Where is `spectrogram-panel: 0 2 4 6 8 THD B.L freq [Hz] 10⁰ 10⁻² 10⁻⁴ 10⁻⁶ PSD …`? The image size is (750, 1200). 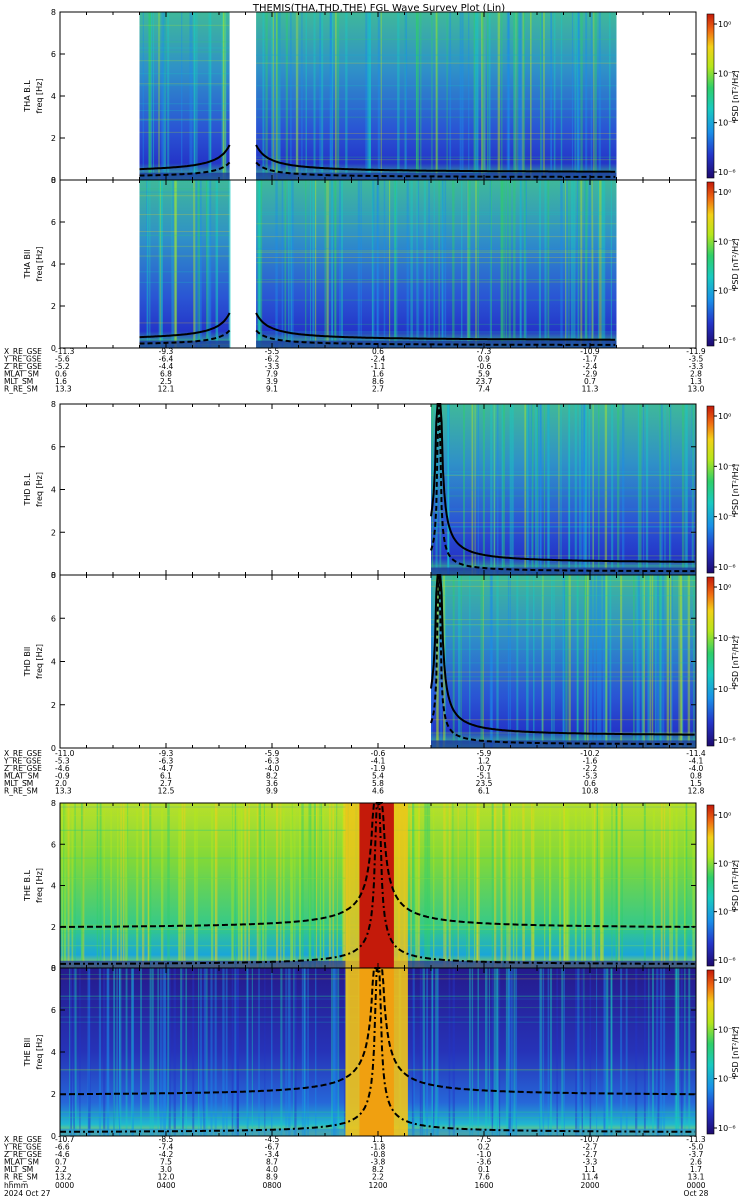 spectrogram-panel: 0 2 4 6 8 THD B.L freq [Hz] 10⁰ 10⁻² 10⁻⁴ 10⁻⁶ PSD … is located at coordinates (381, 490).